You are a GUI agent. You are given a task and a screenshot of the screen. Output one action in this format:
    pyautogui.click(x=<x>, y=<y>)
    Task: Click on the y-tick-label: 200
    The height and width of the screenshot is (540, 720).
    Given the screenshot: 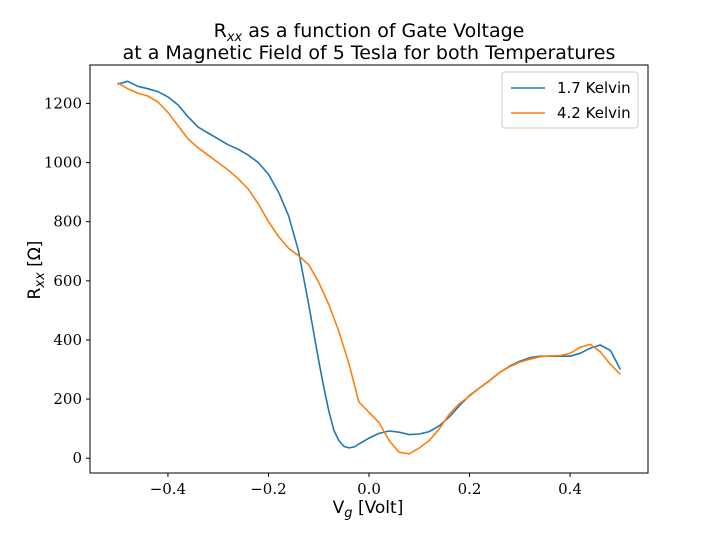 What is the action you would take?
    pyautogui.click(x=67, y=399)
    